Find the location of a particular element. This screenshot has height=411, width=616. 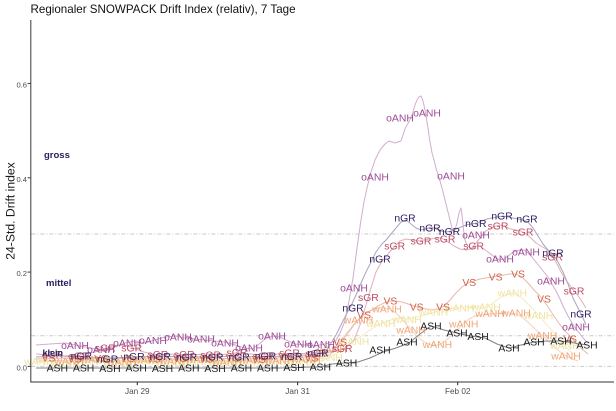

svg-text: Feb 02 is located at coordinates (458, 391).